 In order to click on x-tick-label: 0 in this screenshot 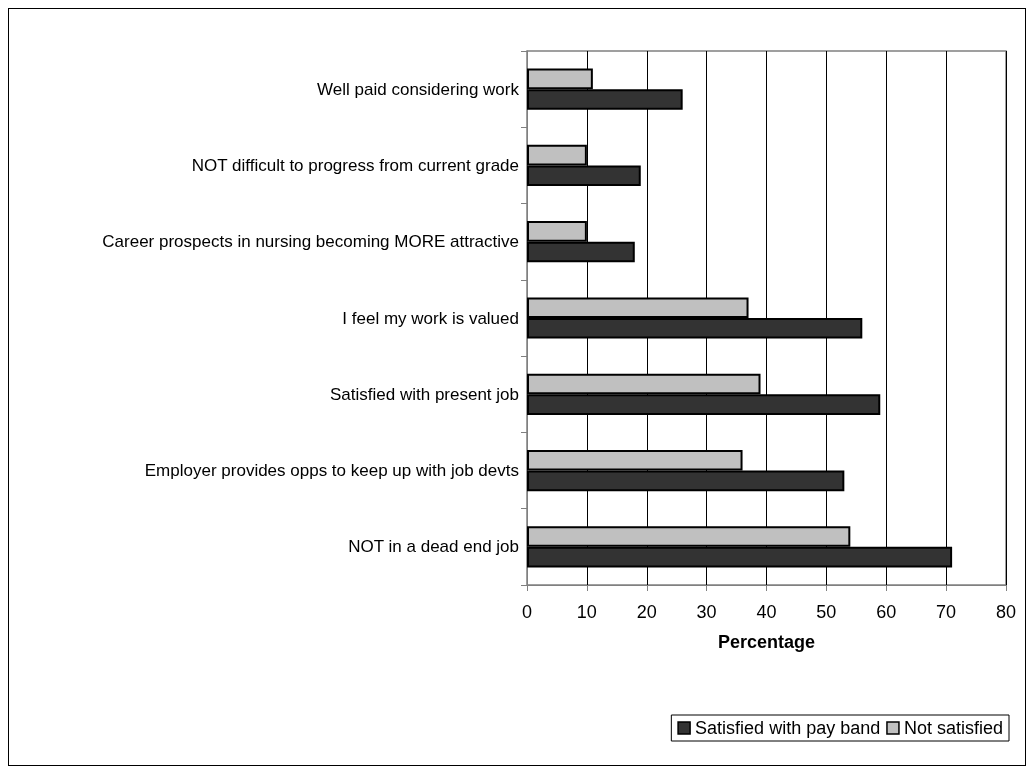, I will do `click(527, 612)`.